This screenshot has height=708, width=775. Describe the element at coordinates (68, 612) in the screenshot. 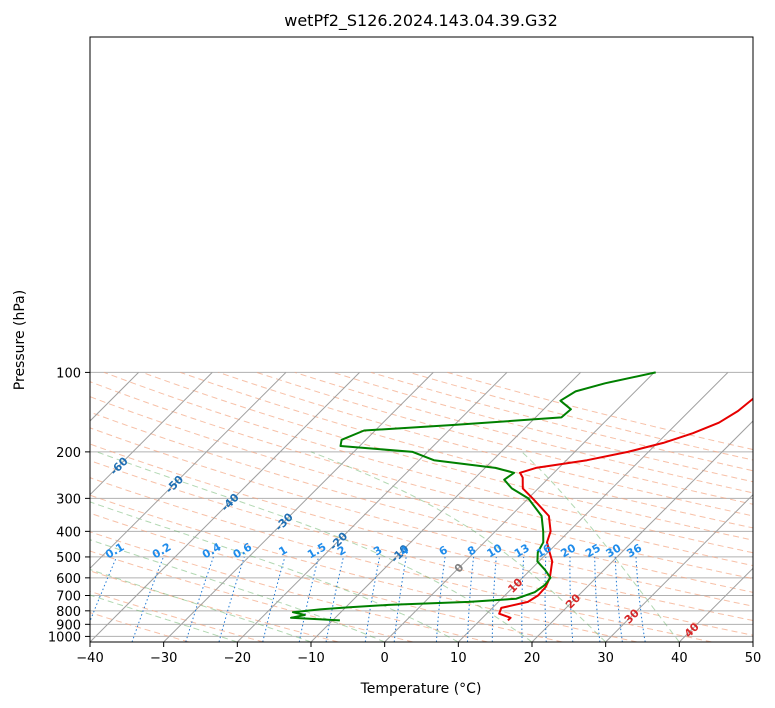

I see `y-tick-label: 800` at that location.